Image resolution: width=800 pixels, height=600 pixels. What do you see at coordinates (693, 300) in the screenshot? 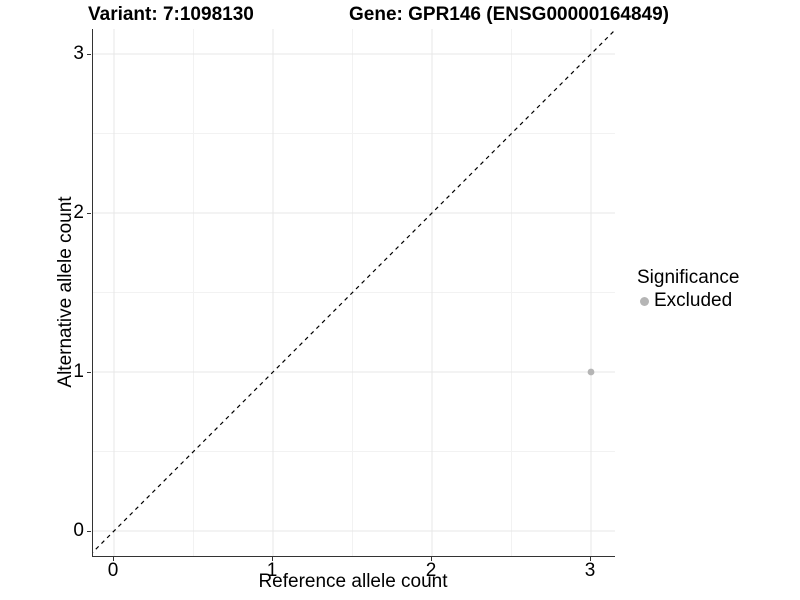
I see `legend-item-label: Excluded` at bounding box center [693, 300].